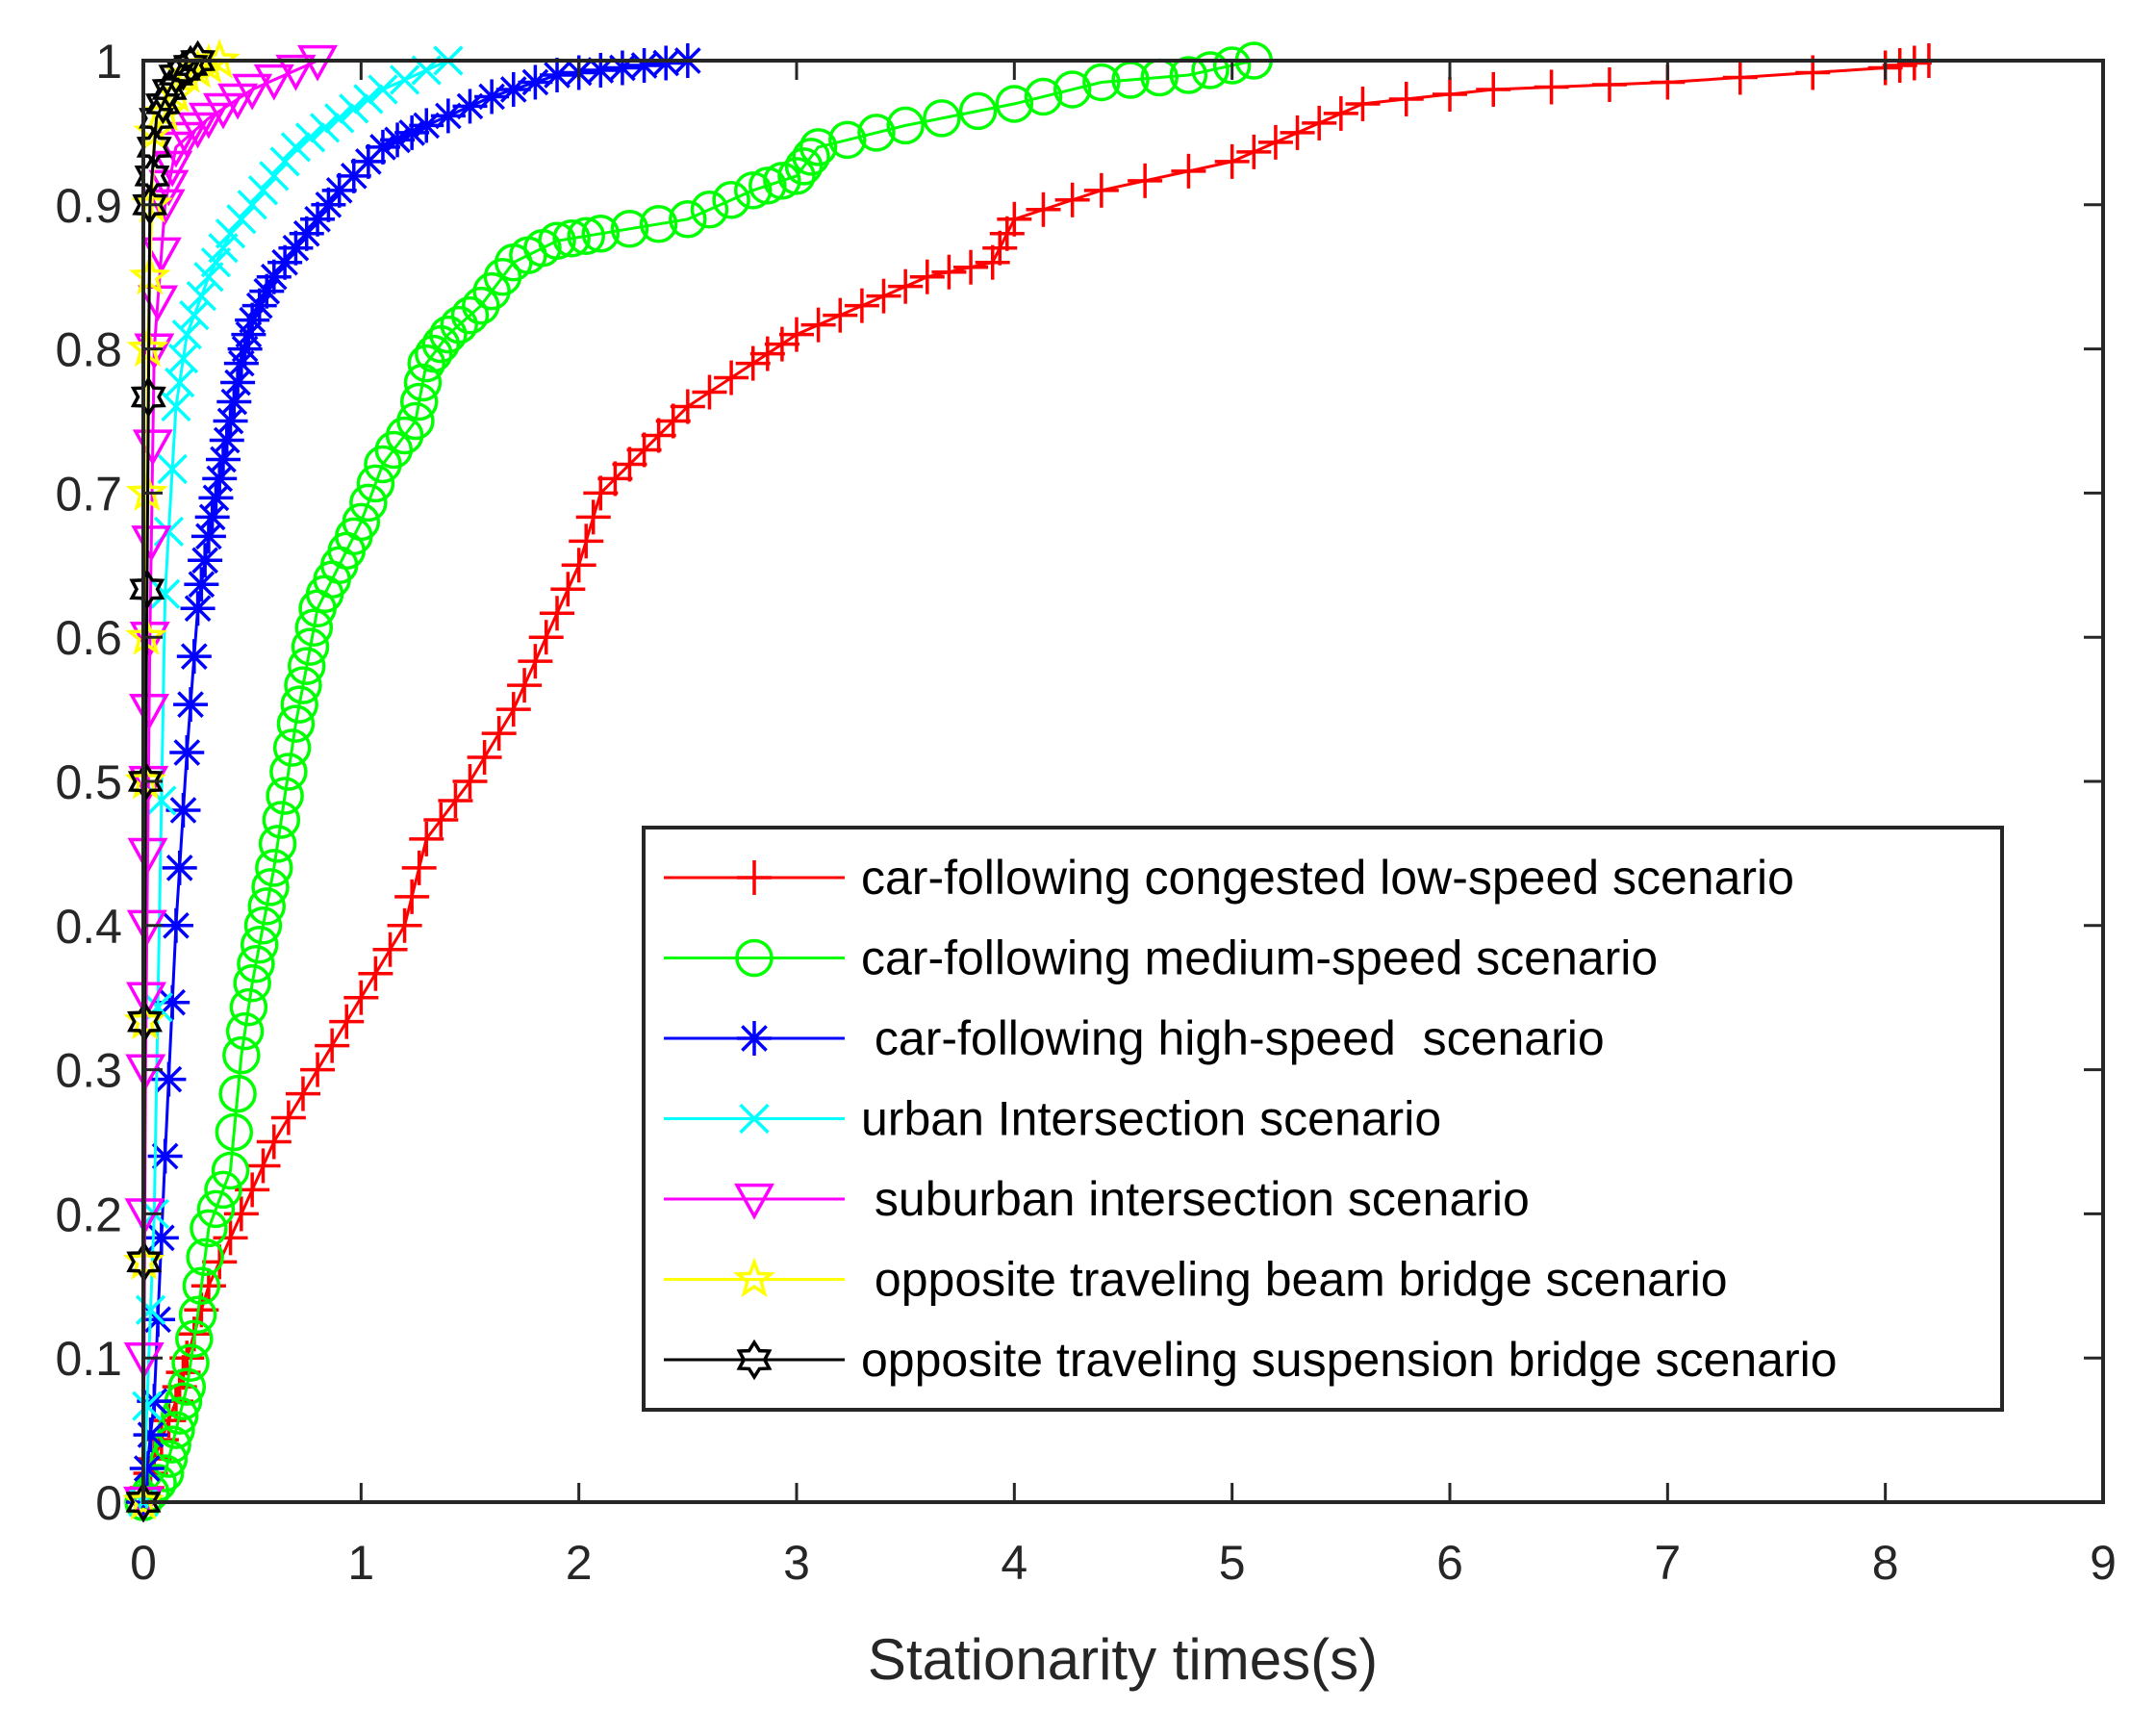  What do you see at coordinates (1195, 1199) in the screenshot?
I see `legend-label: suburban intersection scenario` at bounding box center [1195, 1199].